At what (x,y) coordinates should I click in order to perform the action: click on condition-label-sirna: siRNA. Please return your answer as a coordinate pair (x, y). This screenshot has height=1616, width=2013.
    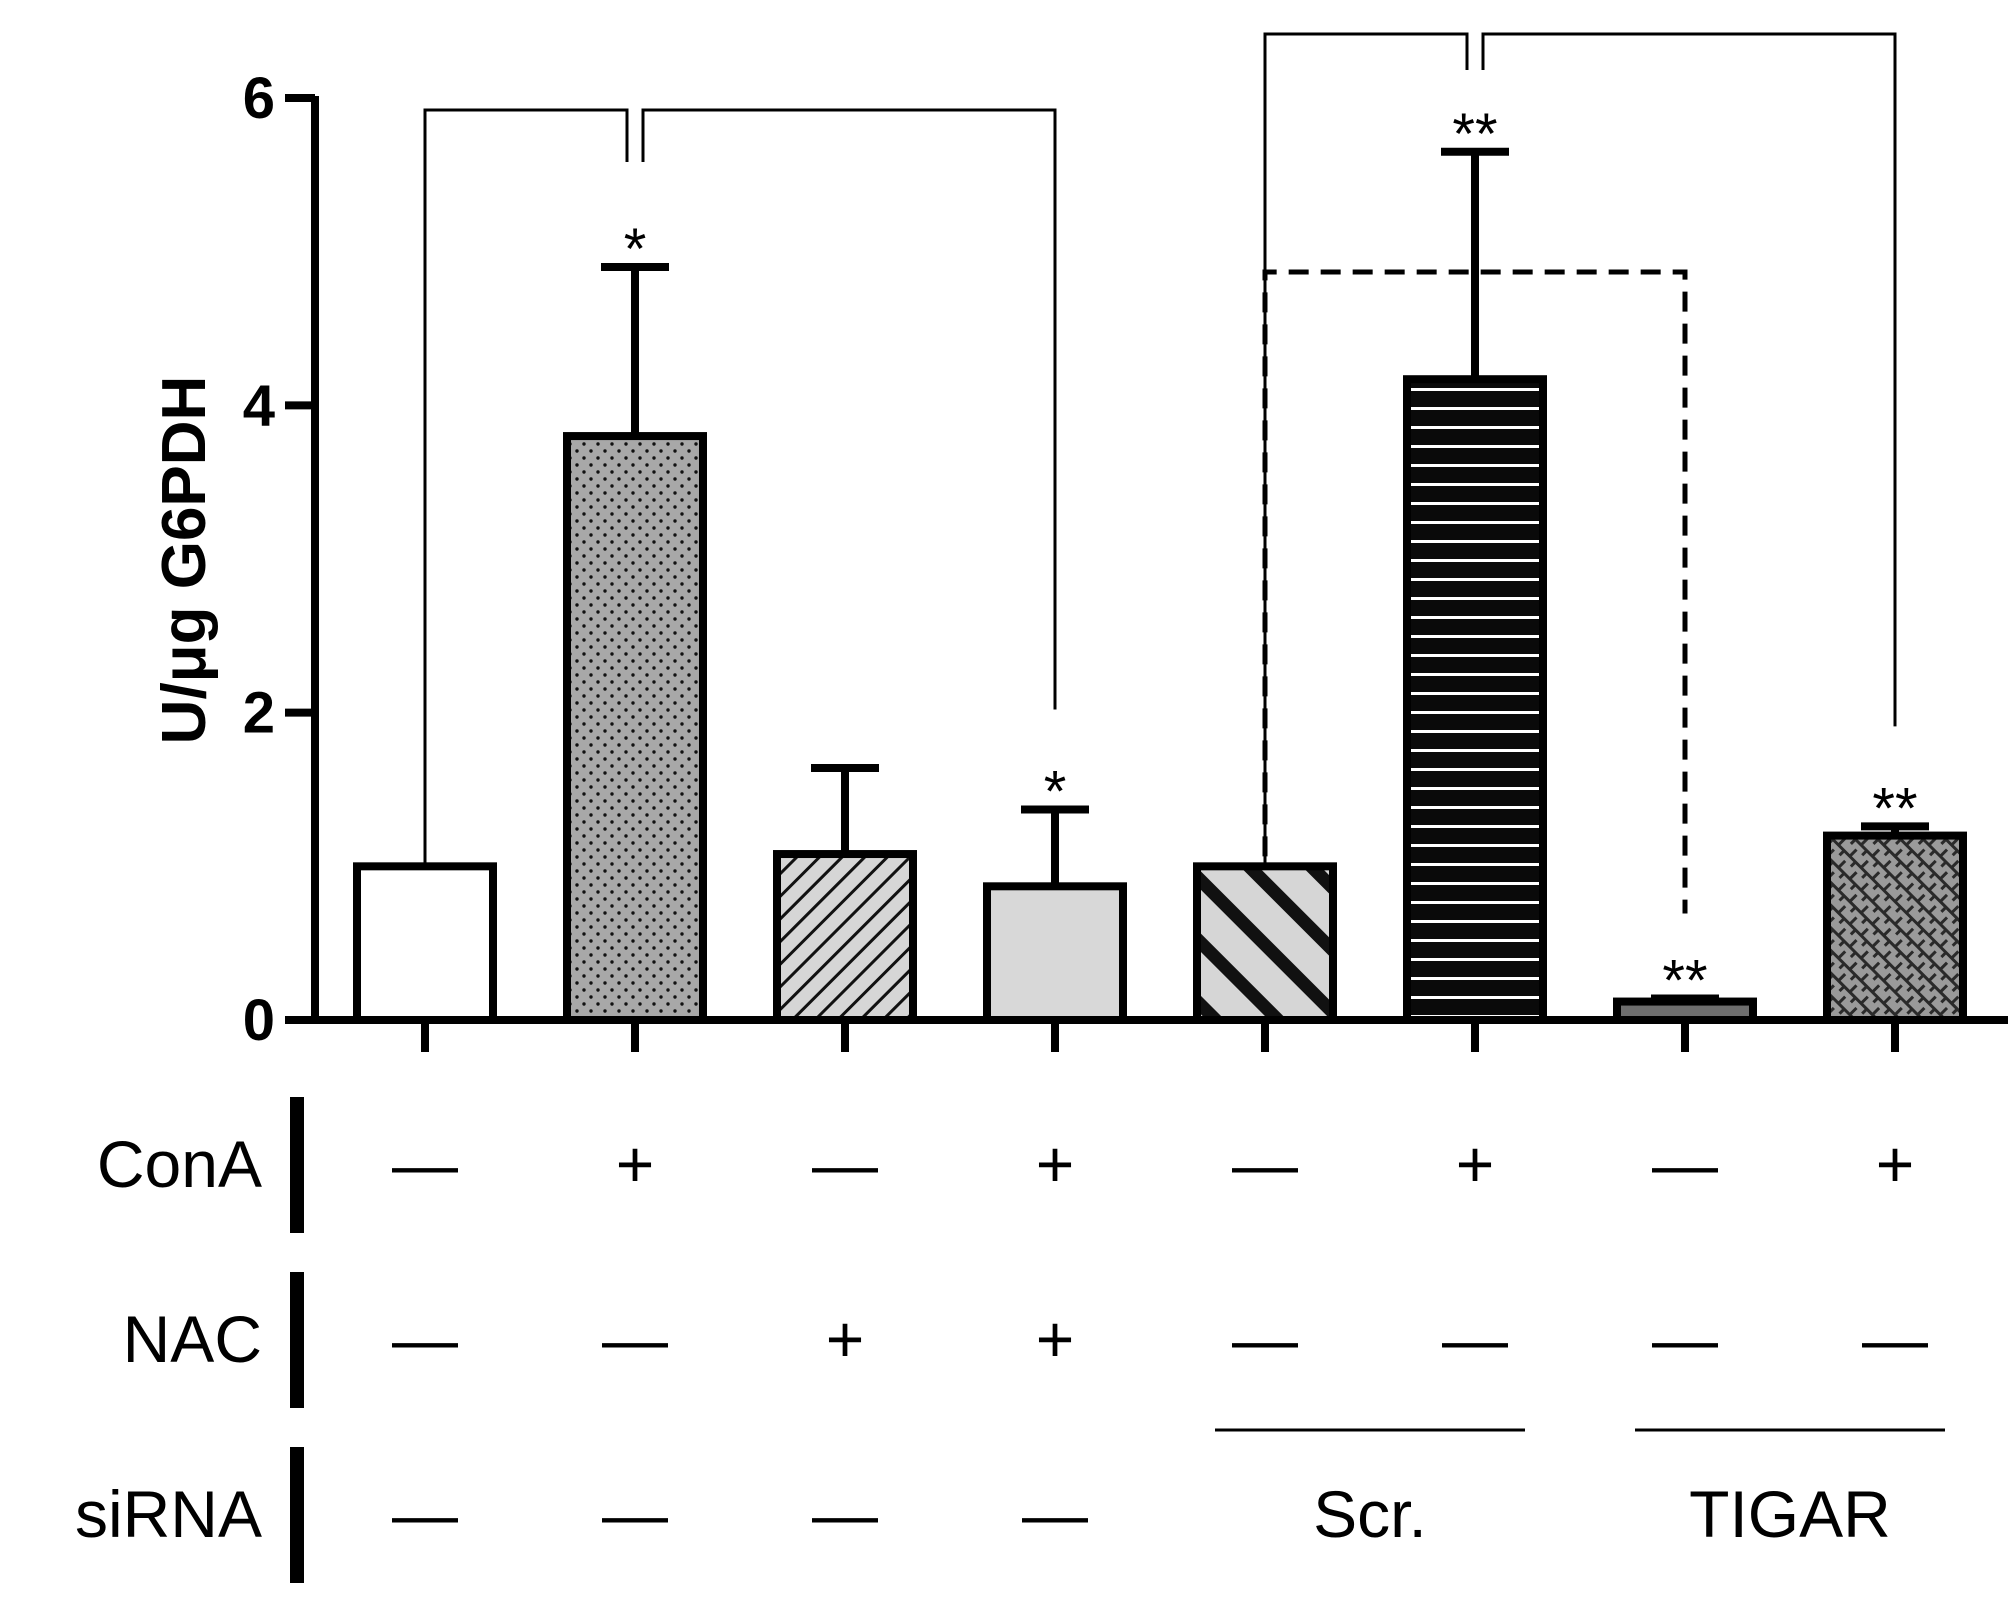
    Looking at the image, I should click on (168, 1514).